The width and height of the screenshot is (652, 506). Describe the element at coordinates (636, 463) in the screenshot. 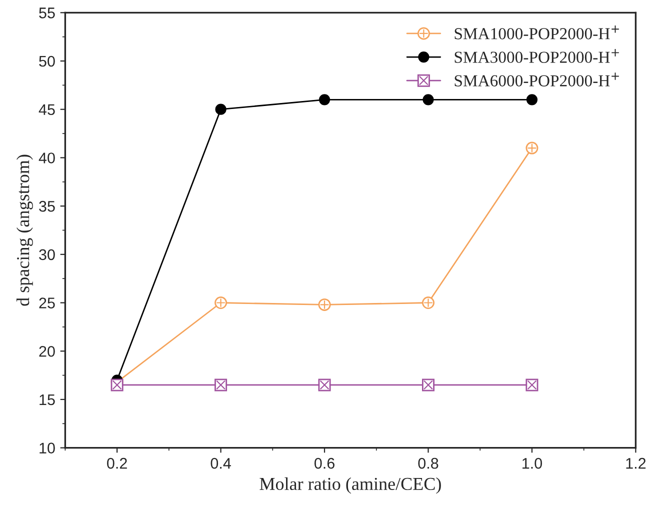

I see `x-tick-label: 1.2` at that location.